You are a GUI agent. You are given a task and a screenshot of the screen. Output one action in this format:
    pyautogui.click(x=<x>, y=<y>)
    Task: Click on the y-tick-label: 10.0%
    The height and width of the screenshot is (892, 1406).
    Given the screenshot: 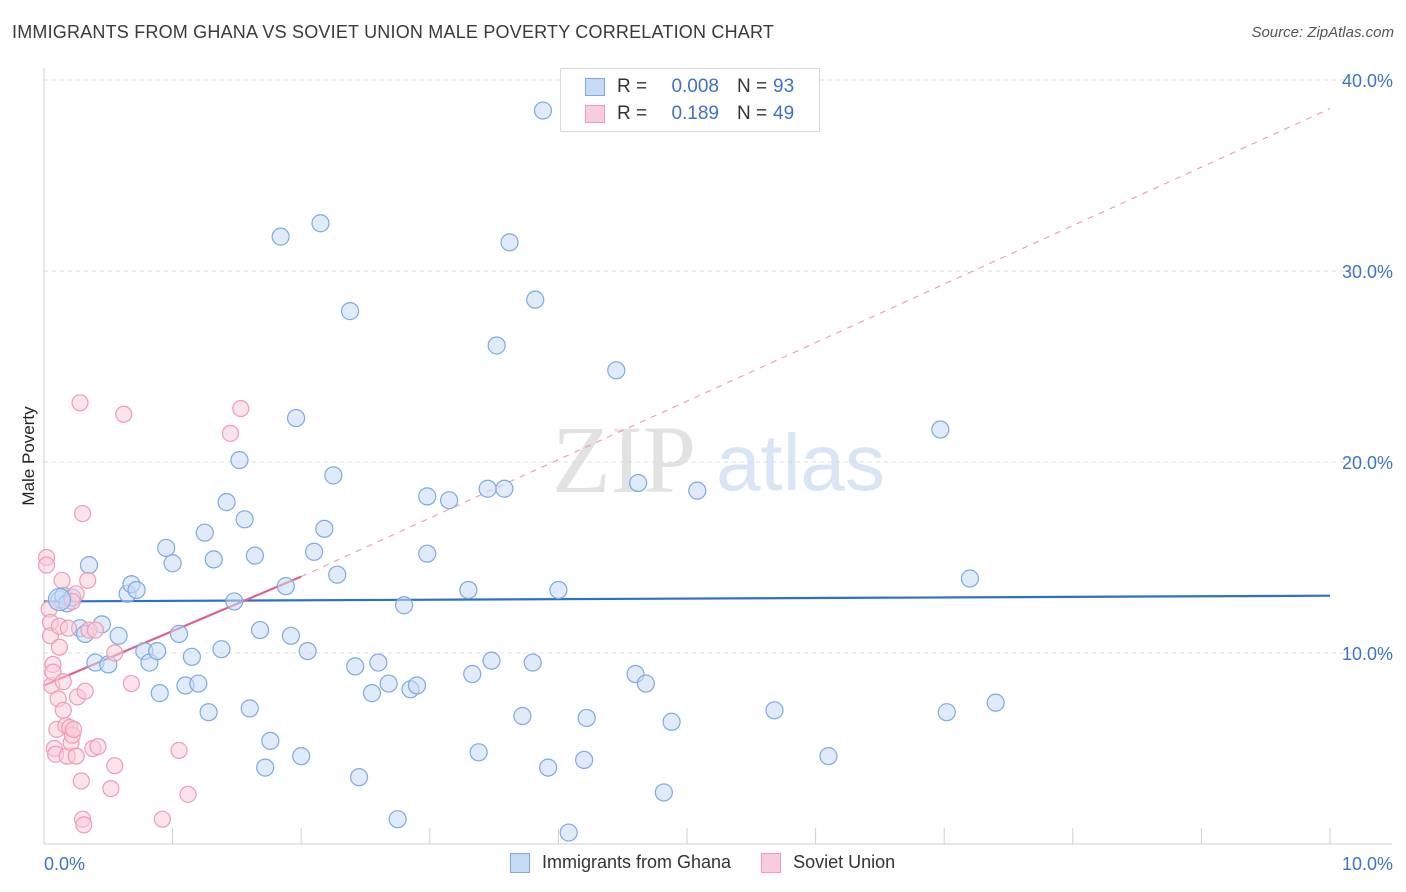 What is the action you would take?
    pyautogui.click(x=1367, y=654)
    